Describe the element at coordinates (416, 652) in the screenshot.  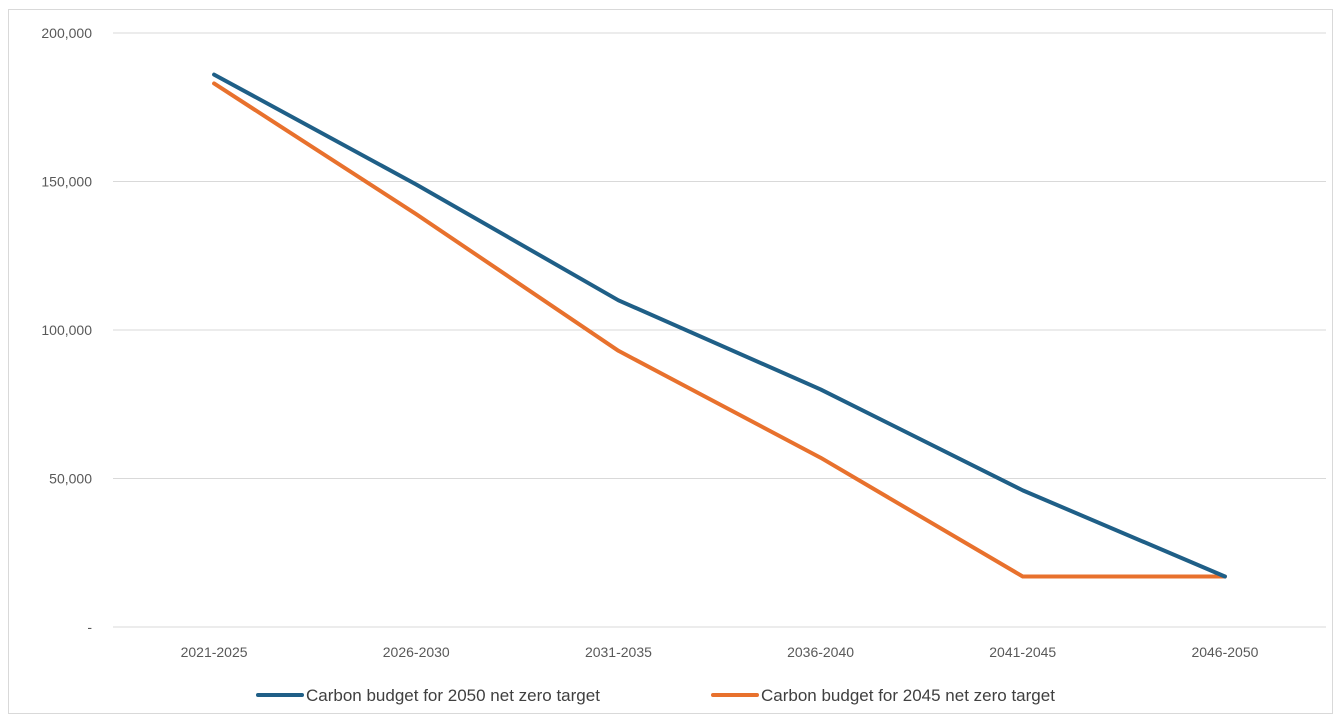
I see `x-tick-label: 2026-2030` at that location.